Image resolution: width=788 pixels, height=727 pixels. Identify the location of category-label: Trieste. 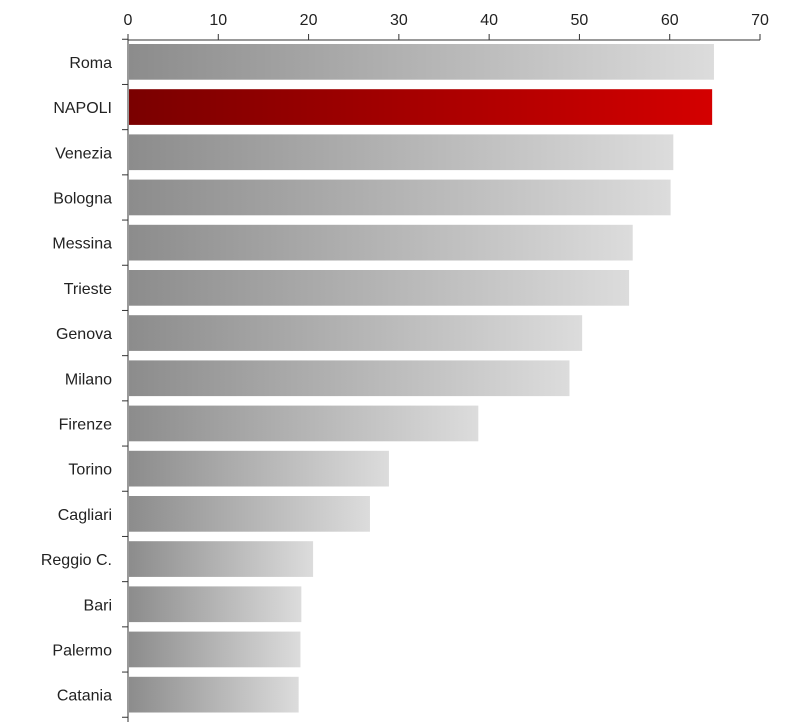
(88, 289).